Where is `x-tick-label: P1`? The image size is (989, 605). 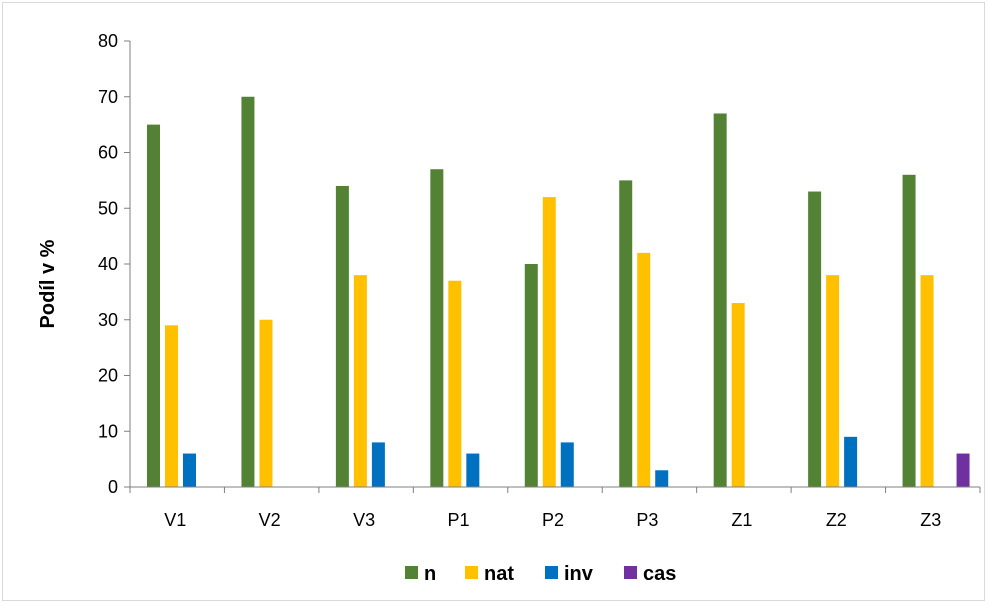 x-tick-label: P1 is located at coordinates (459, 520).